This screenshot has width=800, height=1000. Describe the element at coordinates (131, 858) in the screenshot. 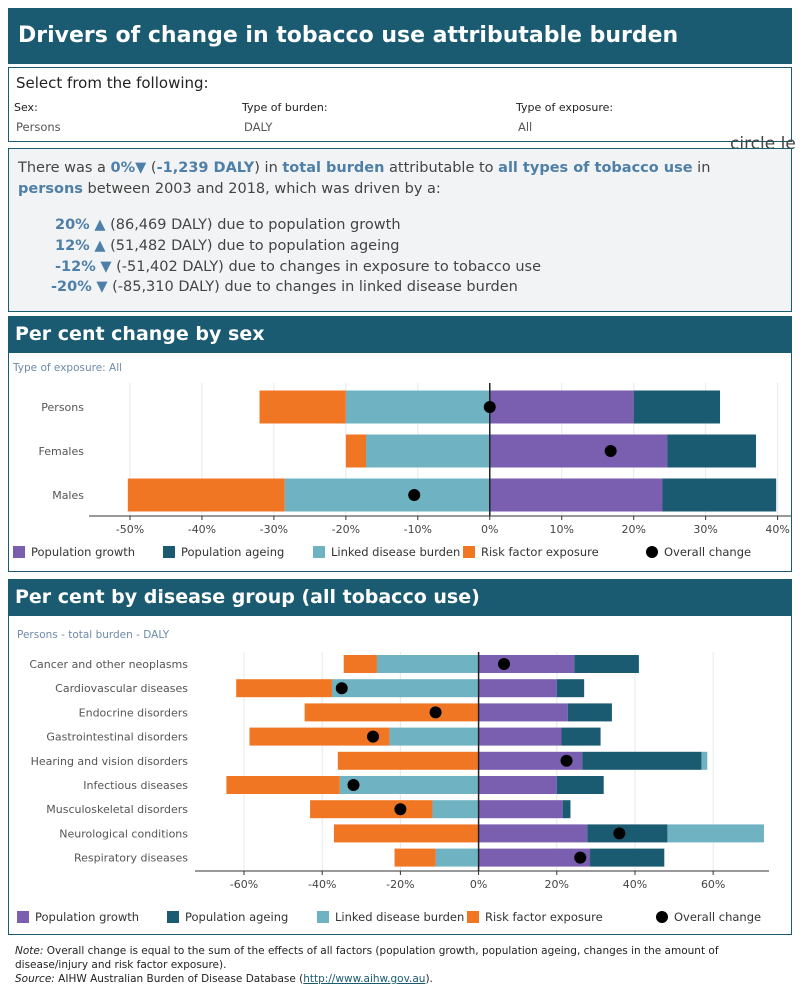

I see `category-label: Respiratory diseases` at that location.